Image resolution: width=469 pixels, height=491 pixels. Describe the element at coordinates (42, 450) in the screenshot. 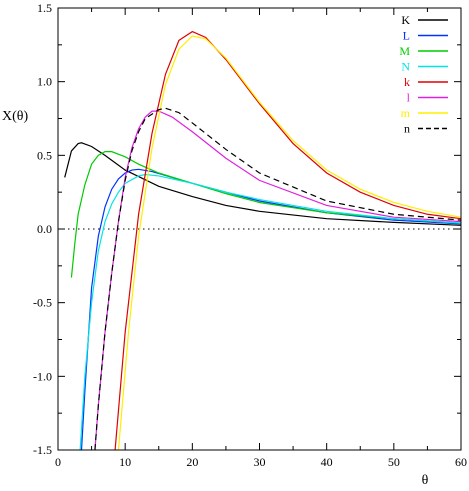

I see `y-tick-label: -1.5` at that location.